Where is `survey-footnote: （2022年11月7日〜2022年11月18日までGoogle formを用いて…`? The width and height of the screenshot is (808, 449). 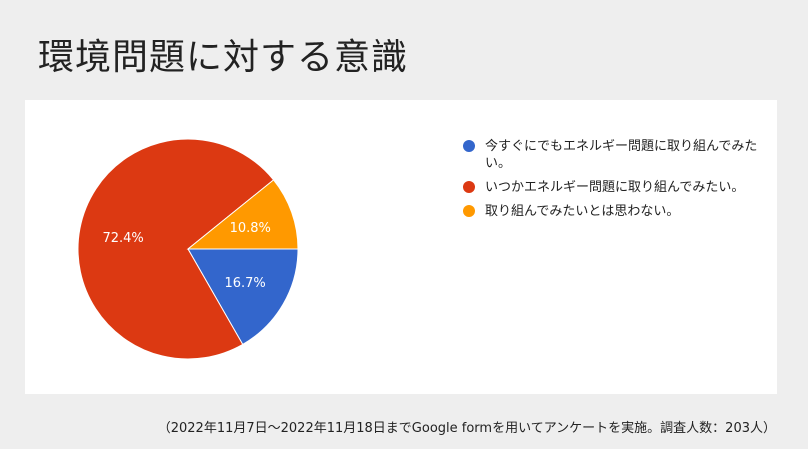
survey-footnote: （2022年11月7日〜2022年11月18日までGoogle formを用いて… is located at coordinates (466, 428).